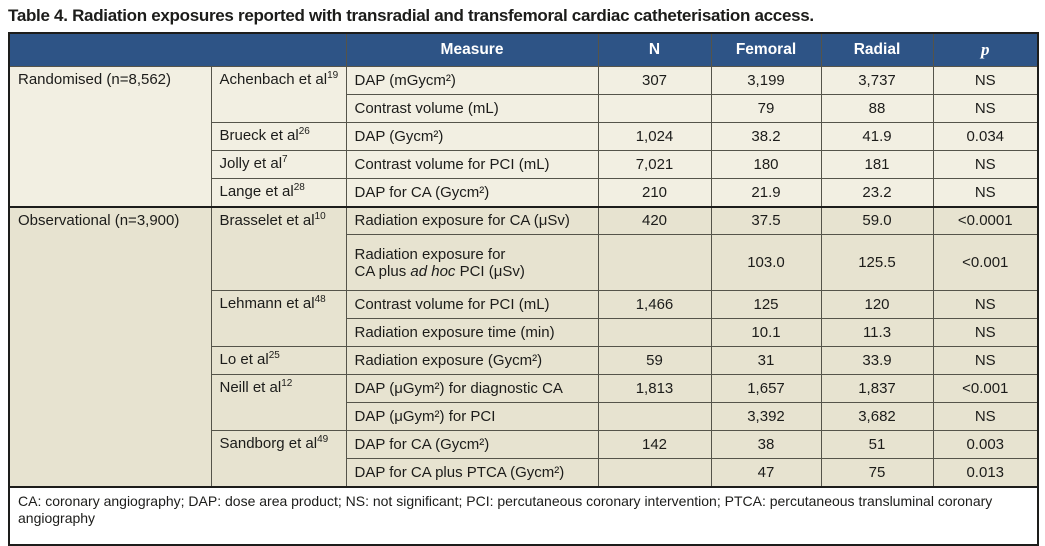  I want to click on study-author: Jolly et al7, so click(278, 164).